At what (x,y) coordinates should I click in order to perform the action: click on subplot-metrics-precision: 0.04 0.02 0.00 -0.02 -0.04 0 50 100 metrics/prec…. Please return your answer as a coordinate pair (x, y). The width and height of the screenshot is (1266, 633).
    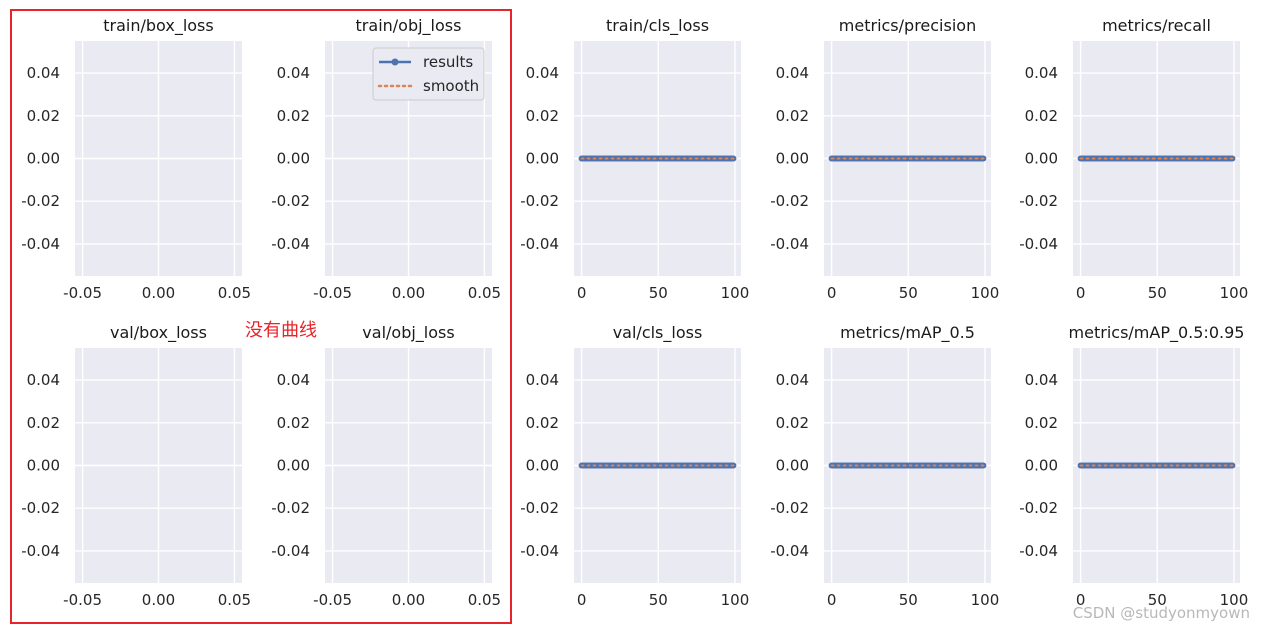
    Looking at the image, I should click on (884, 159).